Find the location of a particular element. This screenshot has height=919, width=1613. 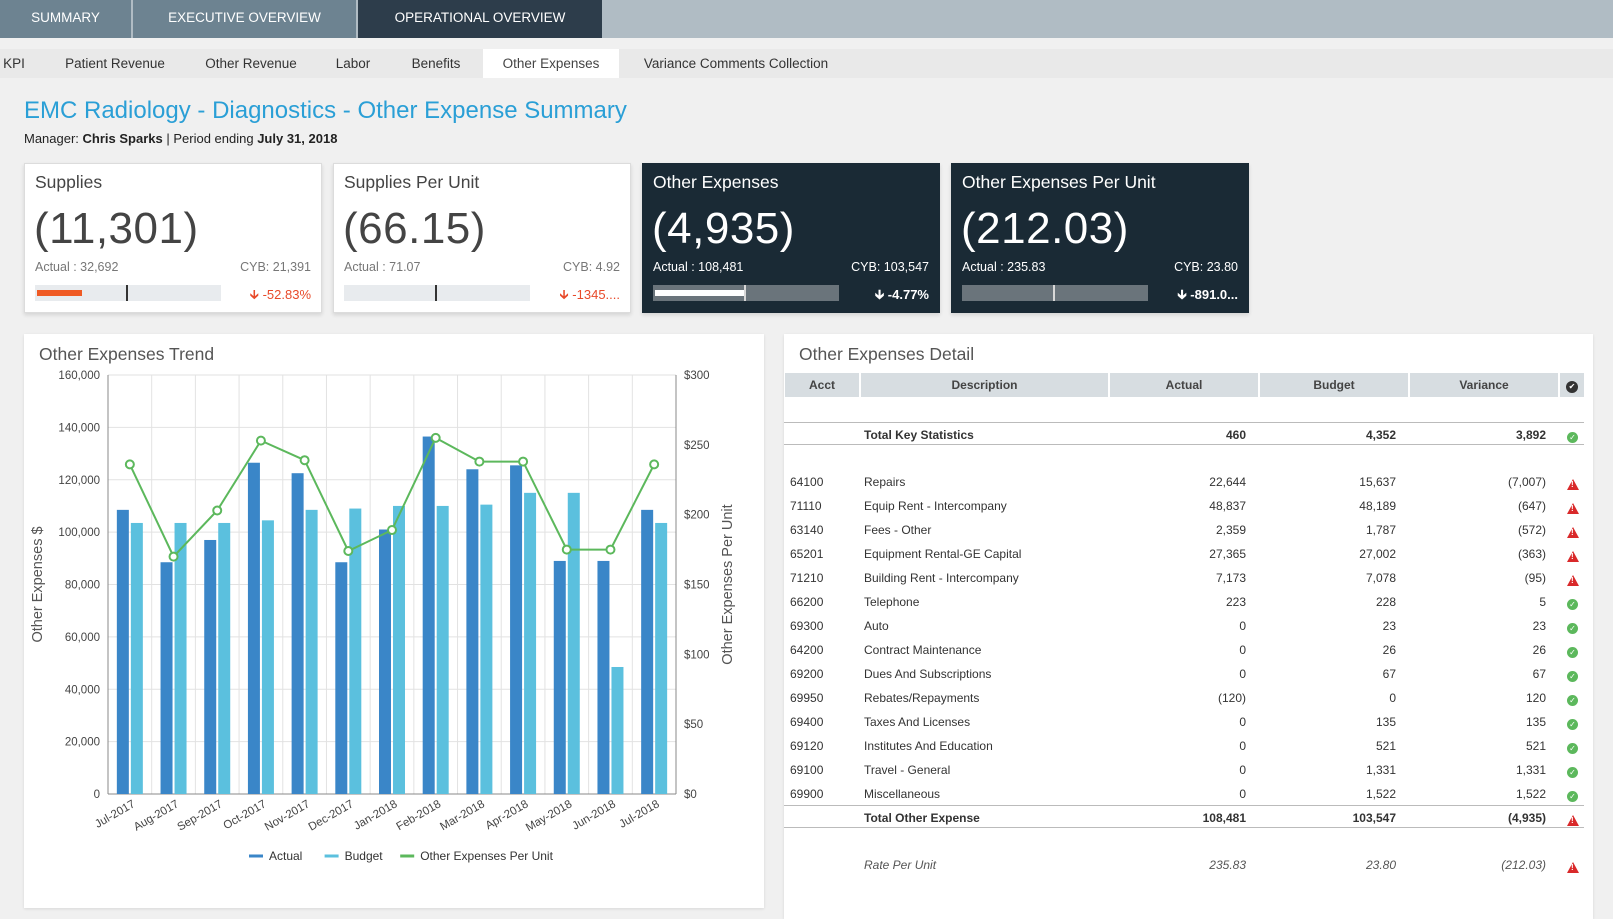

kpi-actual: Actual : 32,692 is located at coordinates (77, 267).